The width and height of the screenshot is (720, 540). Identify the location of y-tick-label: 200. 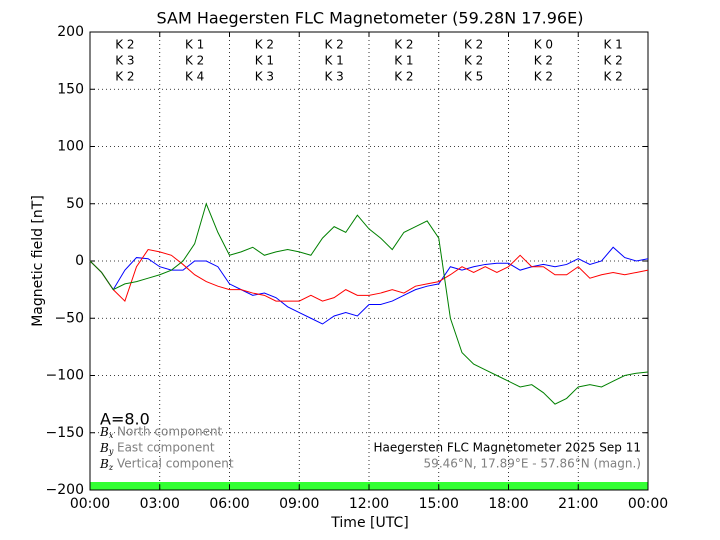
(70, 32).